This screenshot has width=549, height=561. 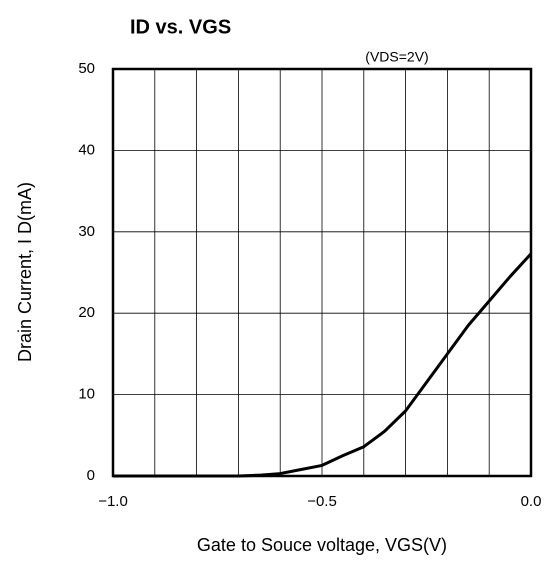 I want to click on y-tick-label: 20, so click(x=86, y=312).